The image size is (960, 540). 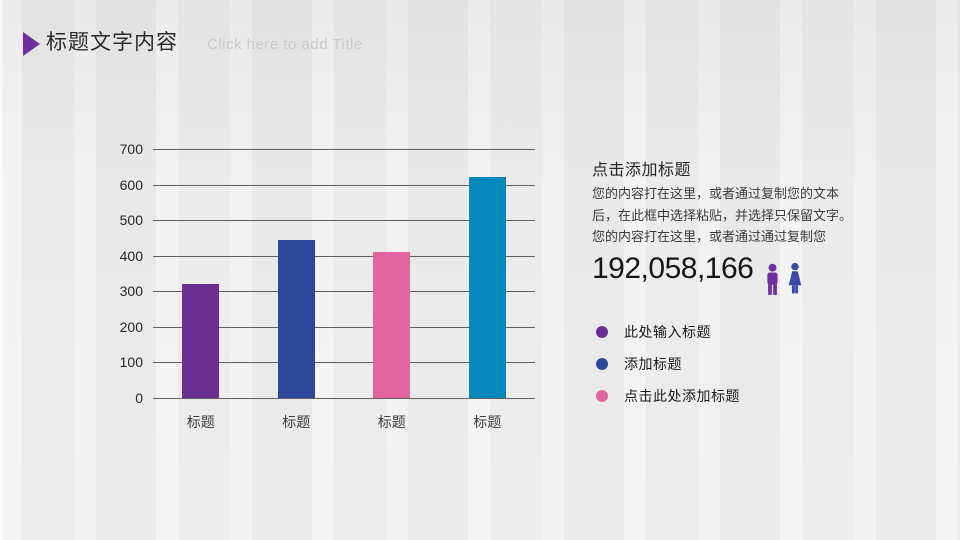 I want to click on y-axis-labels: 700 600 500 400 300 200 100 0, so click(x=128, y=273).